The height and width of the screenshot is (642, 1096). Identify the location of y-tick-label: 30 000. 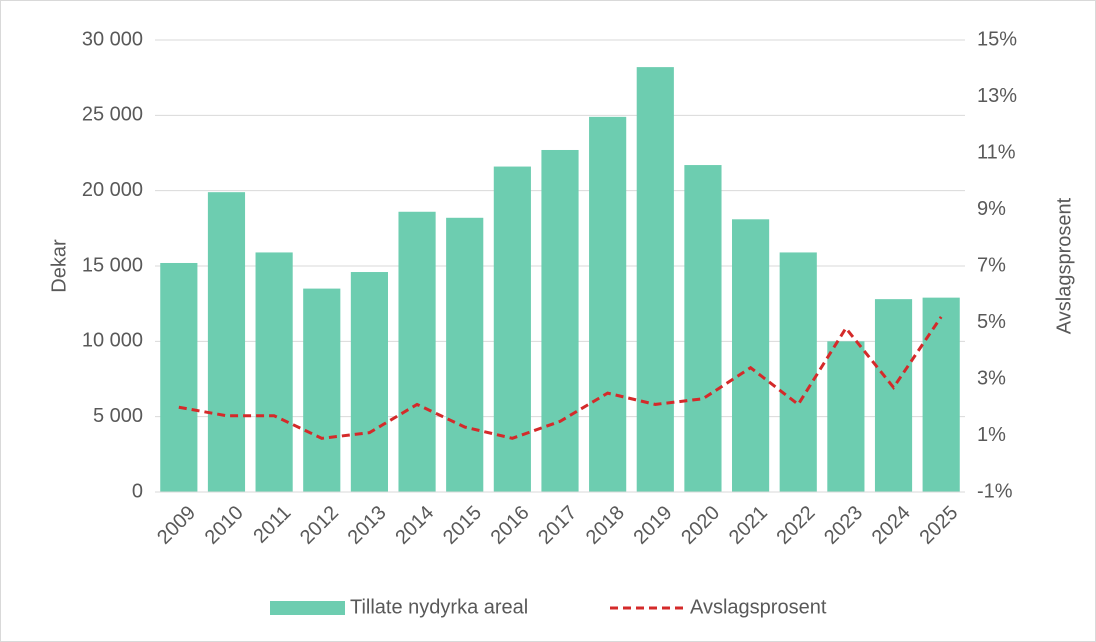
(112, 39).